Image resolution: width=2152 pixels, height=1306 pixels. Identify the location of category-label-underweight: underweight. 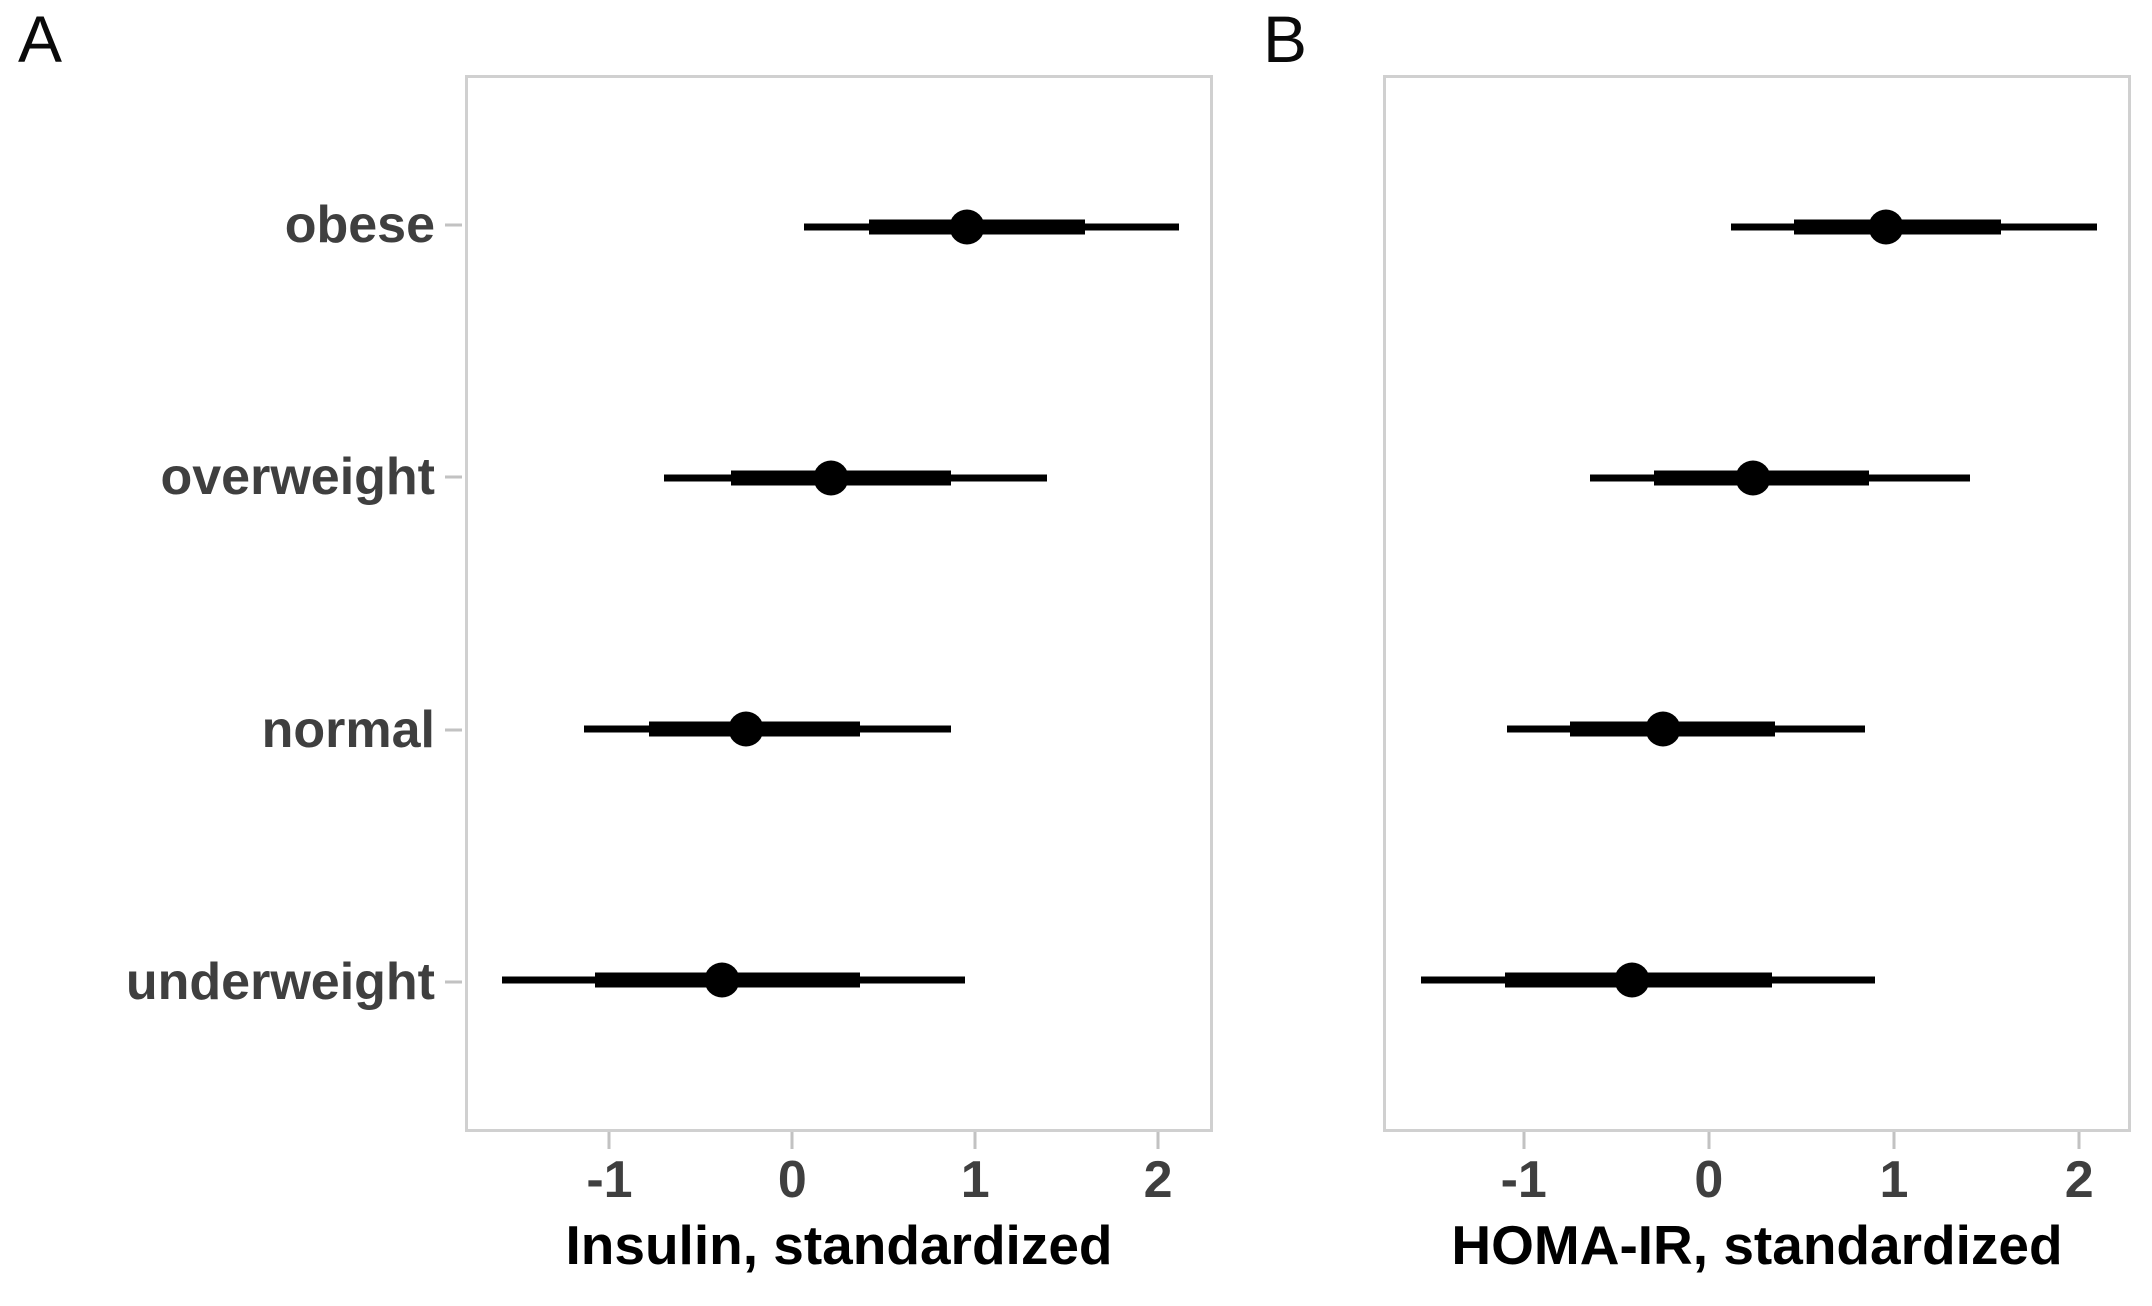
(280, 982).